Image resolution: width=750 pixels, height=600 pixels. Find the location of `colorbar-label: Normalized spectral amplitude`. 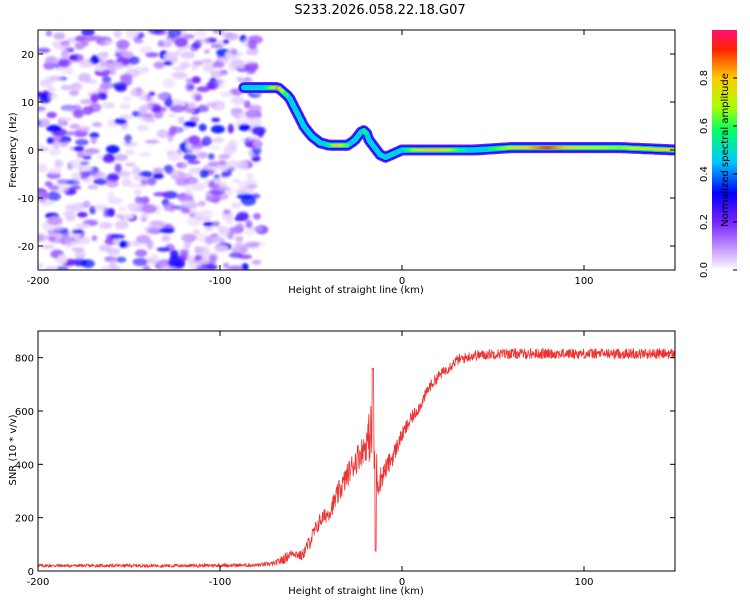

colorbar-label: Normalized spectral amplitude is located at coordinates (725, 150).